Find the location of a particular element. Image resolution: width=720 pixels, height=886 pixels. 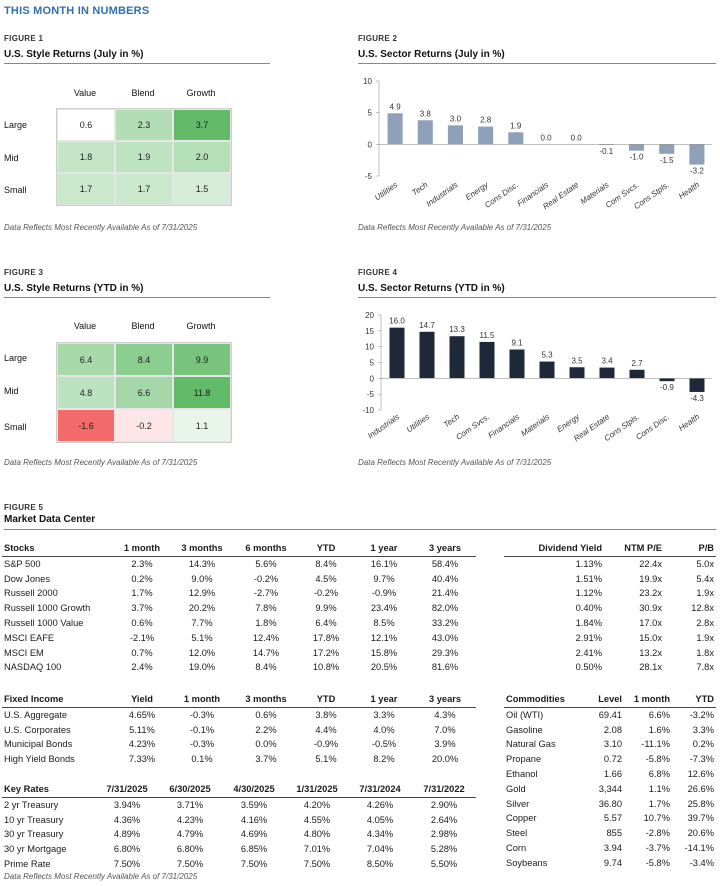

row-label: Russell 2000 is located at coordinates (31, 593).